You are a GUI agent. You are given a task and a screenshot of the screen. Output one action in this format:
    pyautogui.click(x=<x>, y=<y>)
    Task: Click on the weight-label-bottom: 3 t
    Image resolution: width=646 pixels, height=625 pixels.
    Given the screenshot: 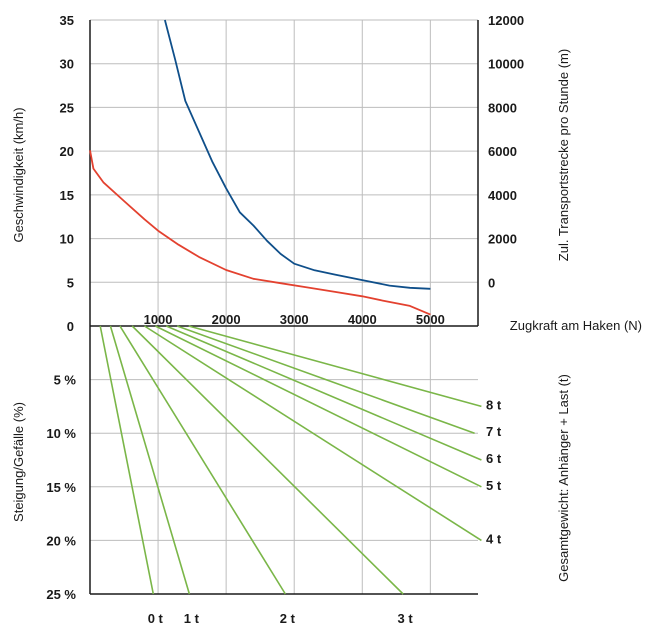 What is the action you would take?
    pyautogui.click(x=406, y=618)
    